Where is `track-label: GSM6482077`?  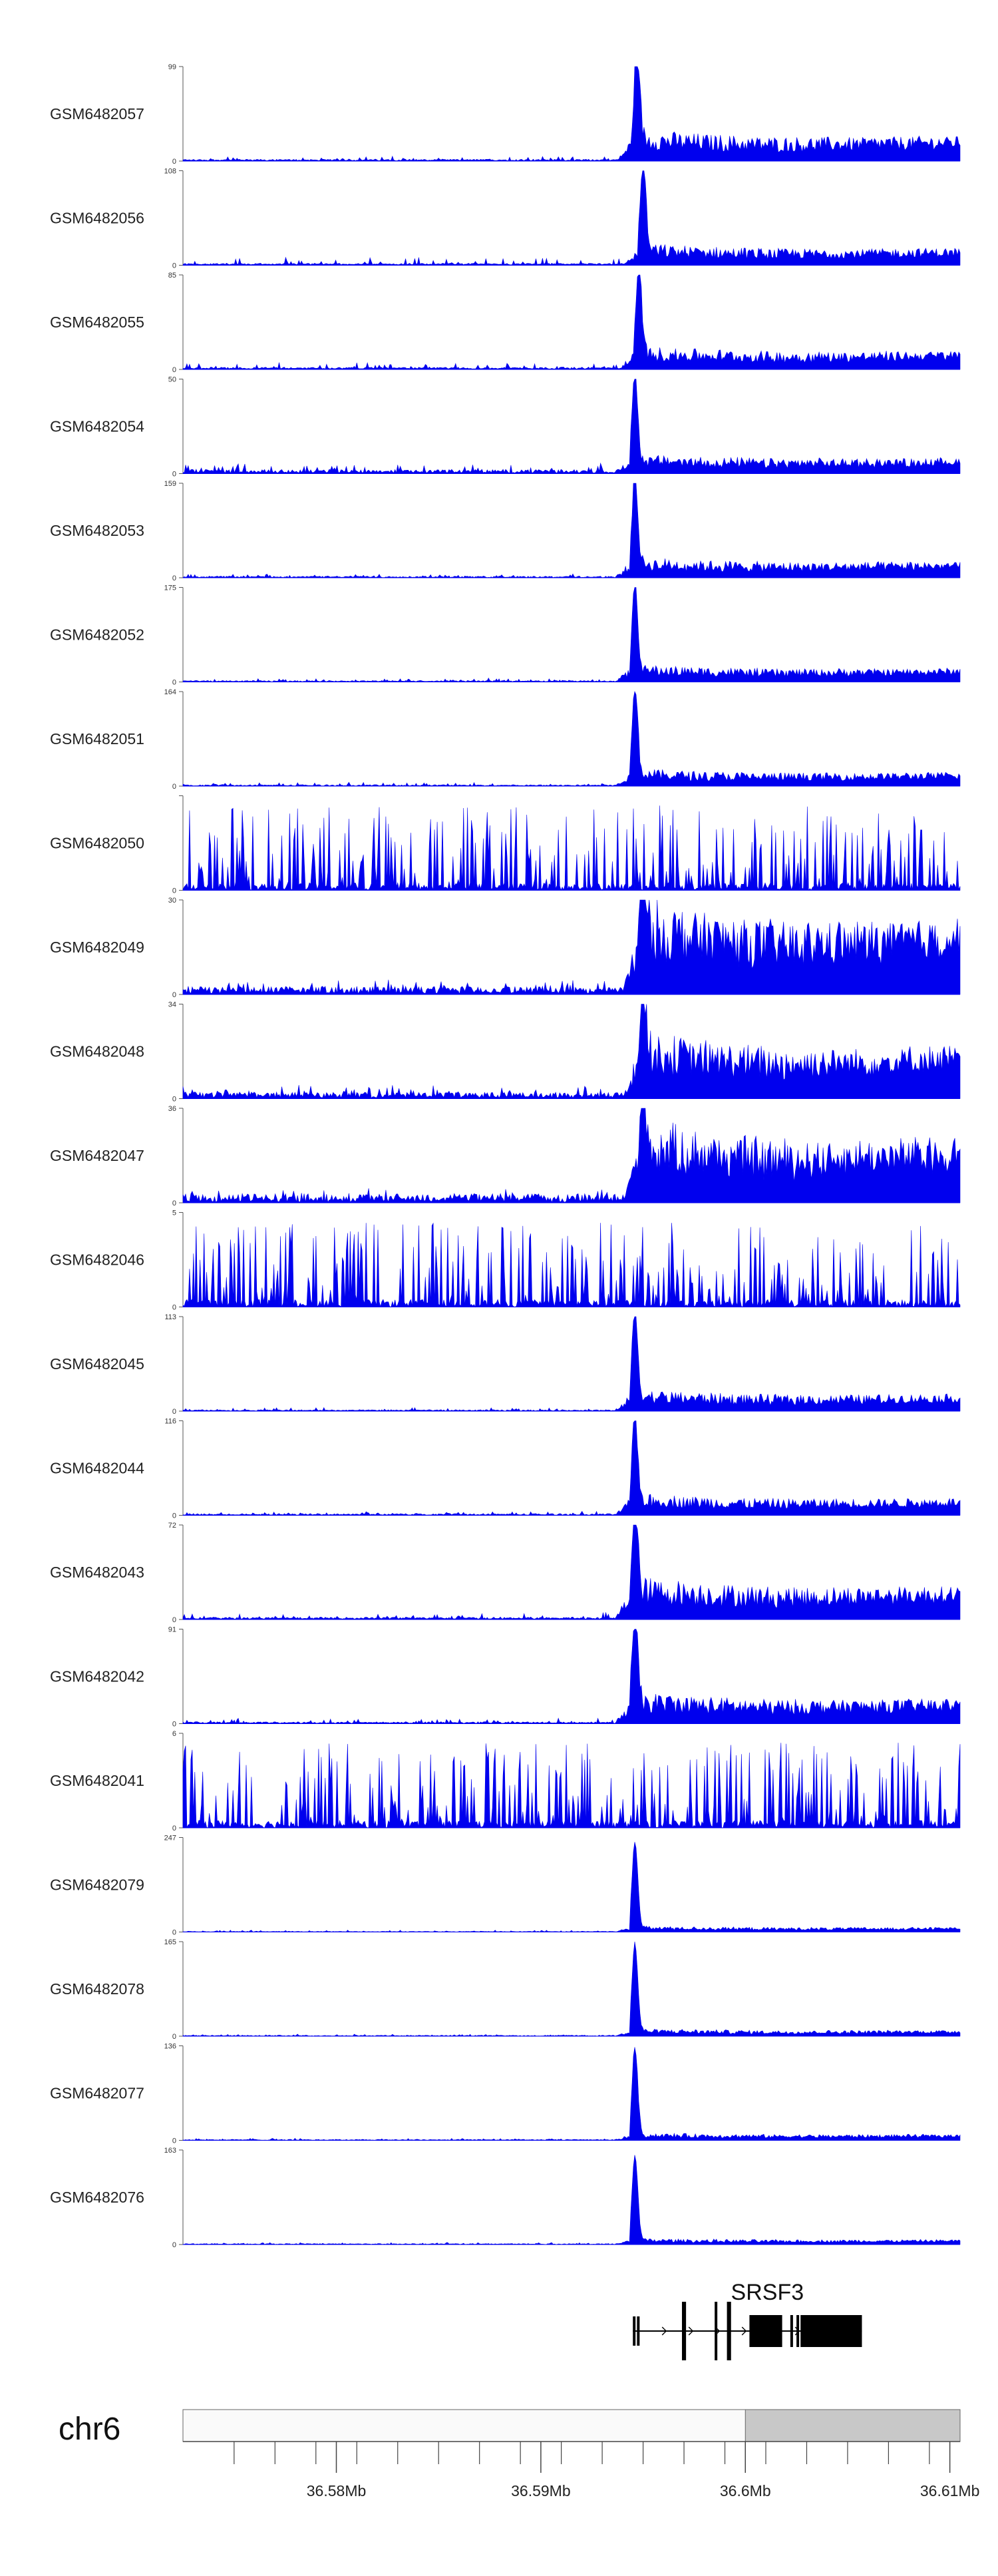 track-label: GSM6482077 is located at coordinates (97, 2093).